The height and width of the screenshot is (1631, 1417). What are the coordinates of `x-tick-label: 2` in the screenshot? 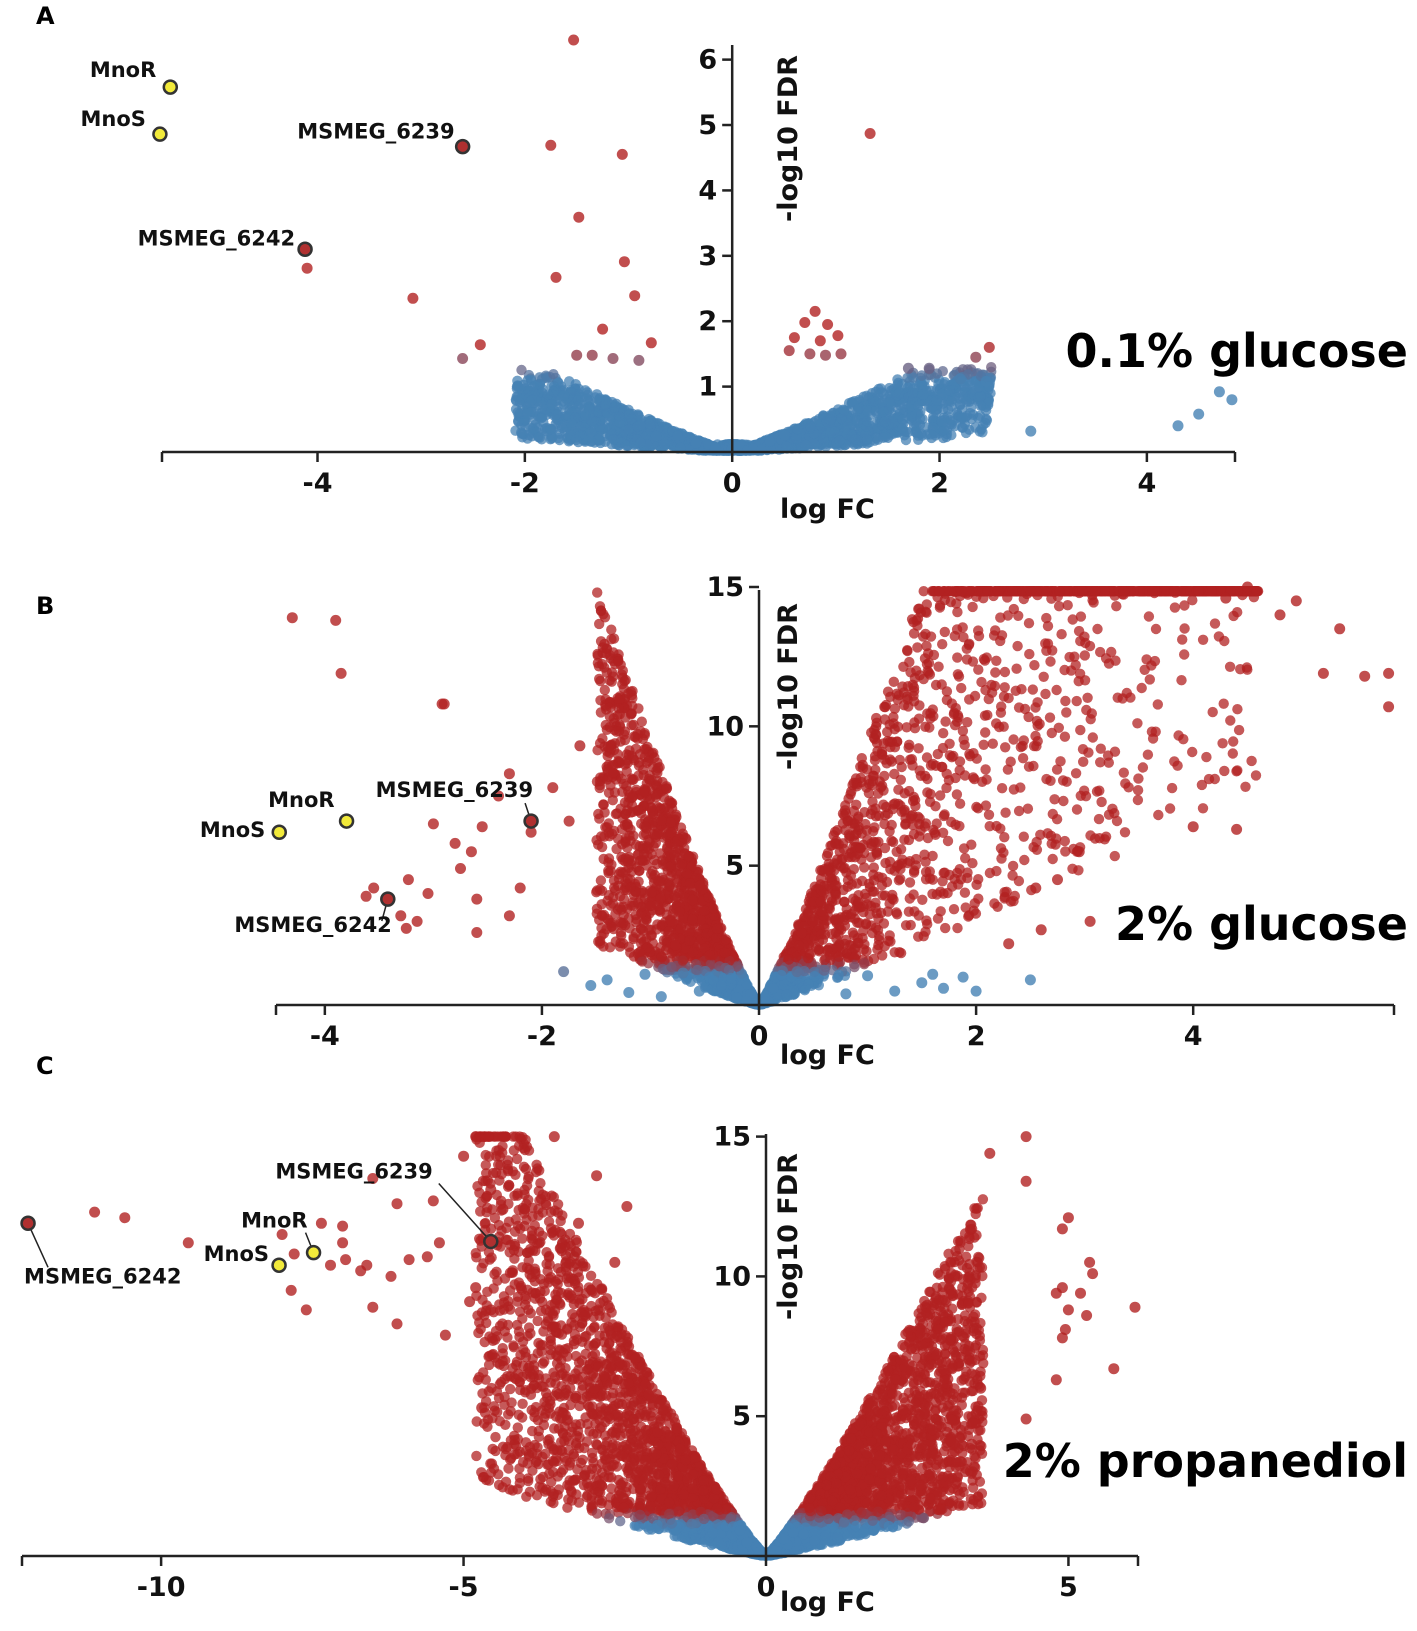 It's located at (939, 483).